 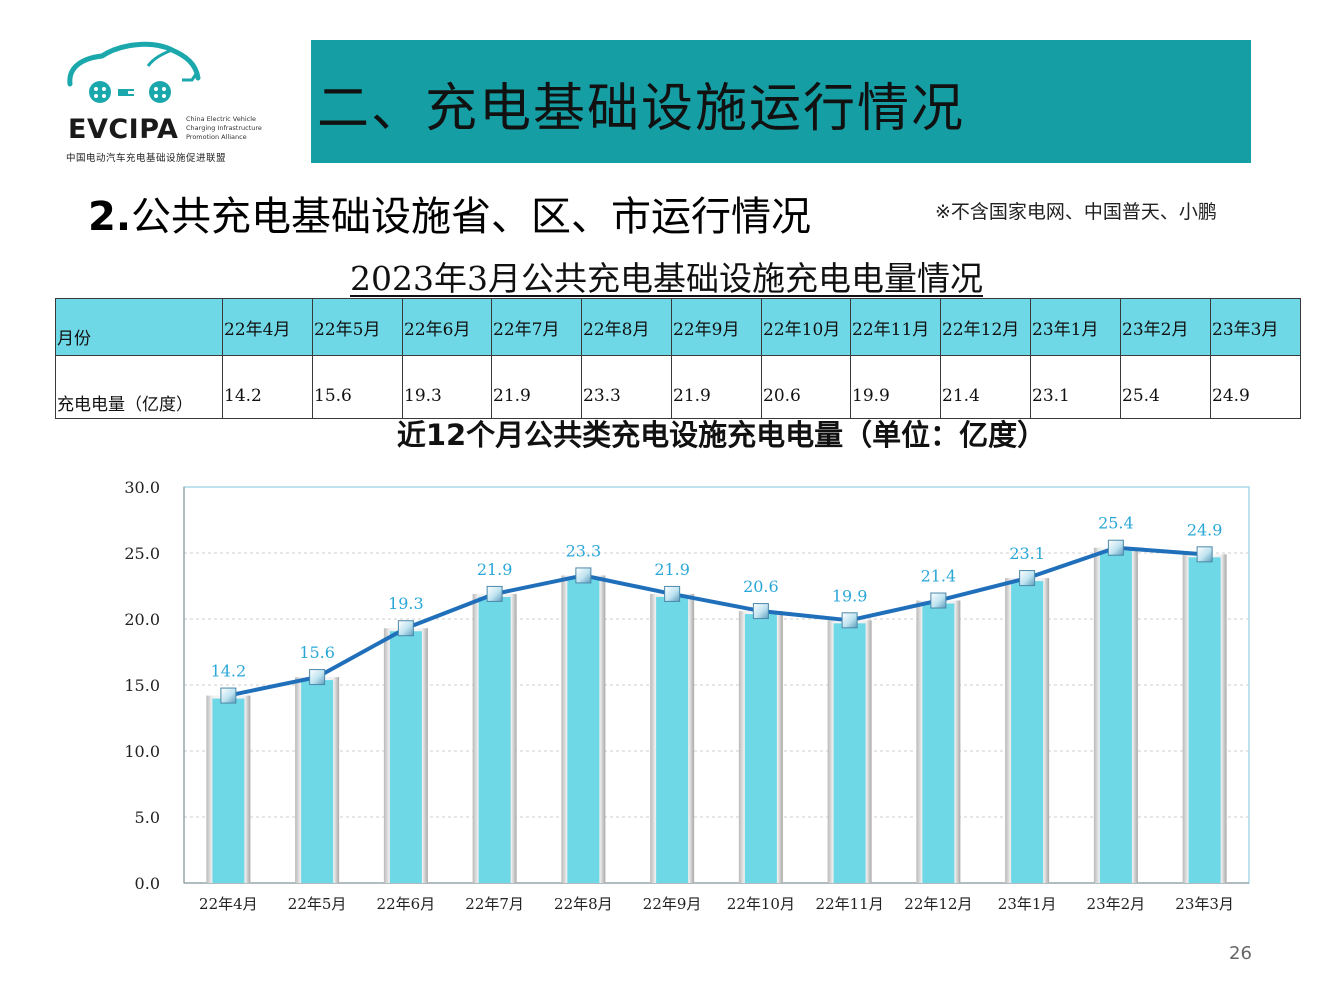 I want to click on y-tick-label: 5.0, so click(x=147, y=817).